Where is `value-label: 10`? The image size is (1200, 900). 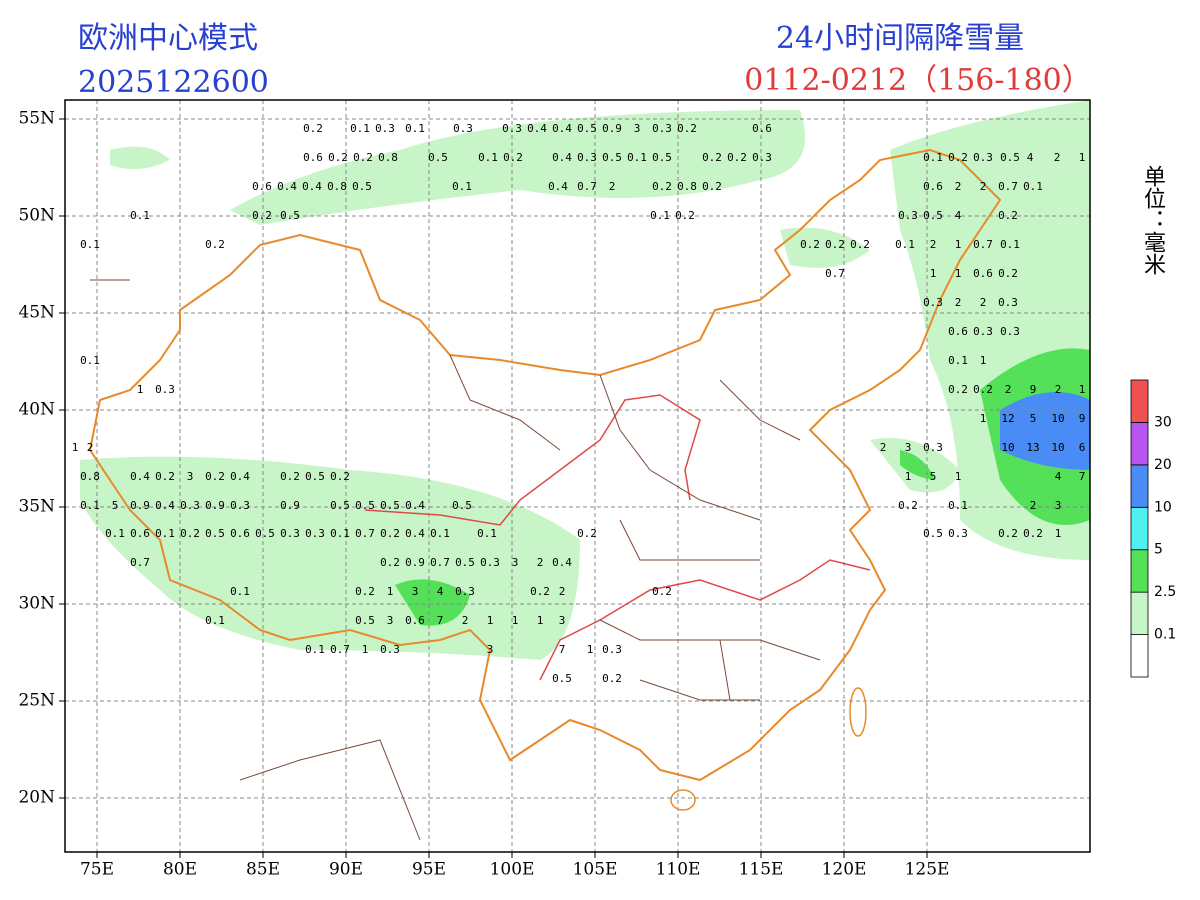
value-label: 10 is located at coordinates (1057, 447).